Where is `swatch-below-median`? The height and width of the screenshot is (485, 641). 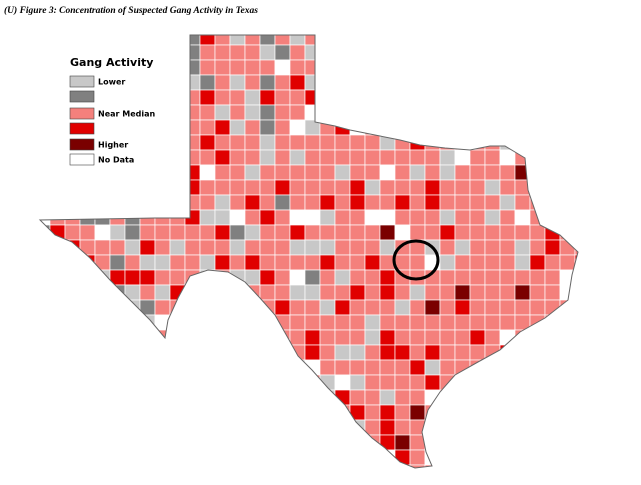 swatch-below-median is located at coordinates (82, 96).